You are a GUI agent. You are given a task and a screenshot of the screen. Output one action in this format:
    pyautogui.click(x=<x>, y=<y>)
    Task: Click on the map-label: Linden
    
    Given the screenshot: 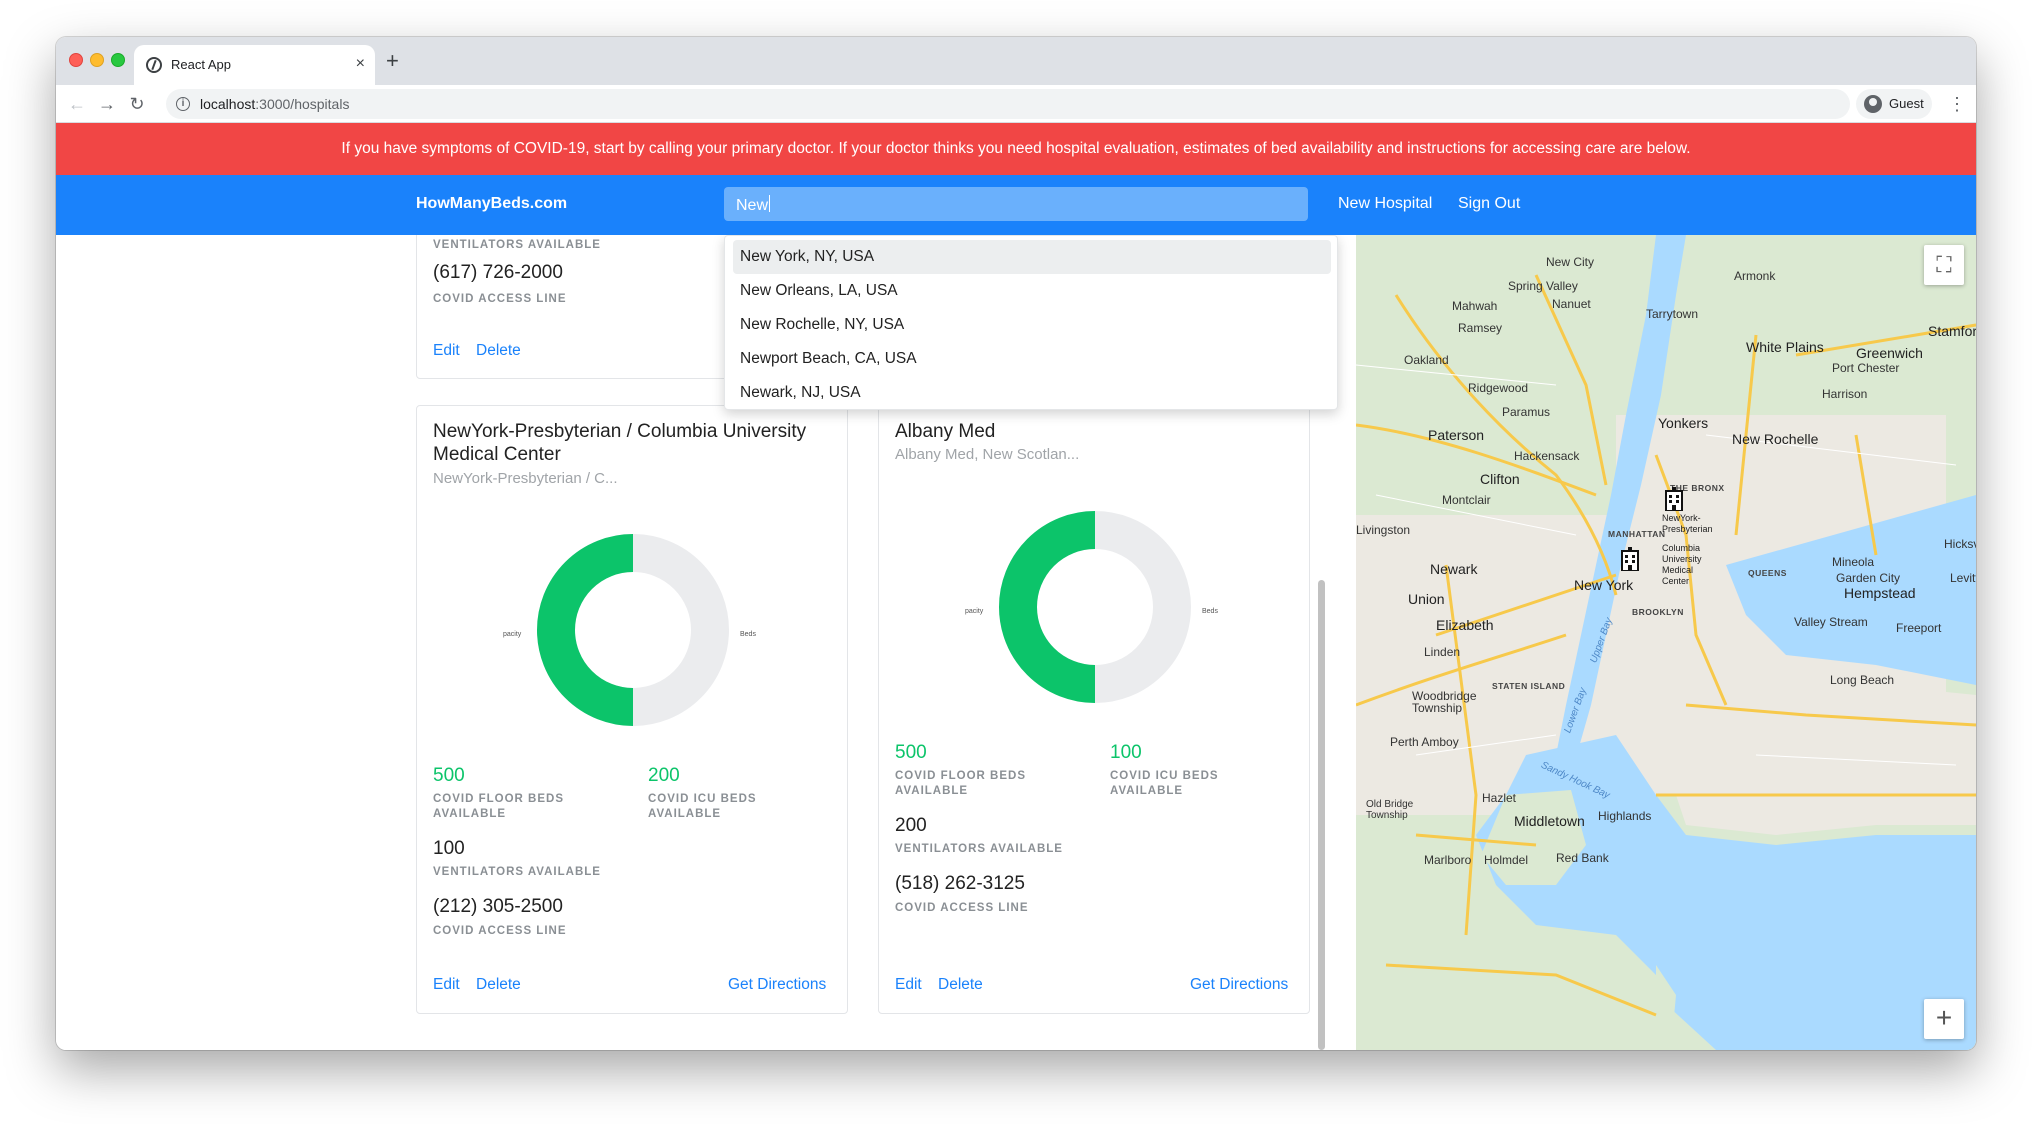 What is the action you would take?
    pyautogui.click(x=1442, y=652)
    